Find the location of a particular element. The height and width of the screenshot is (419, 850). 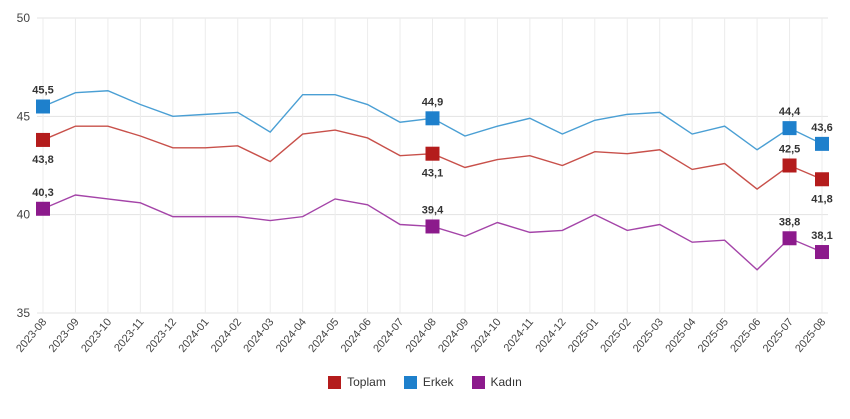

x-tick-label: 2024-12 is located at coordinates (550, 335).